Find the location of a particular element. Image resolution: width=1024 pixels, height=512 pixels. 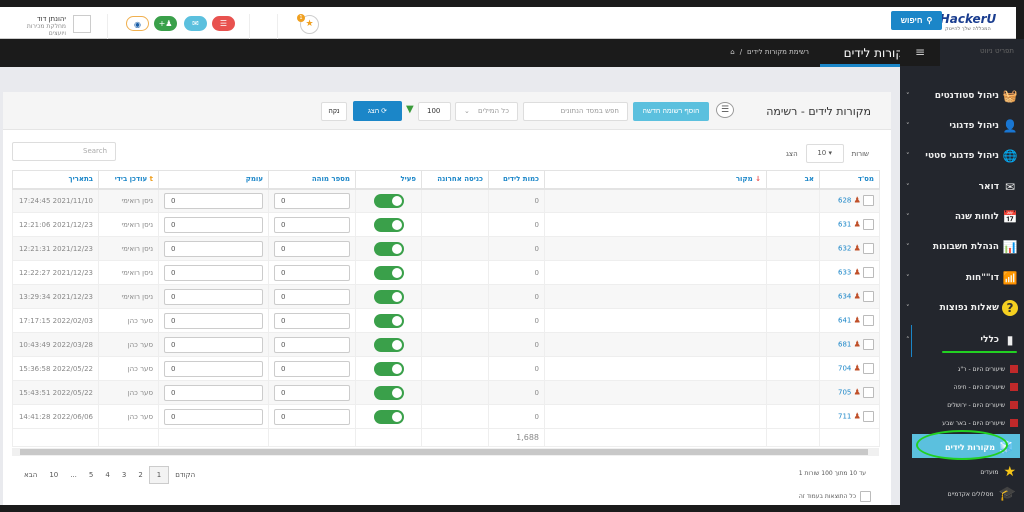

column-header: כמות לידים is located at coordinates (516, 180).